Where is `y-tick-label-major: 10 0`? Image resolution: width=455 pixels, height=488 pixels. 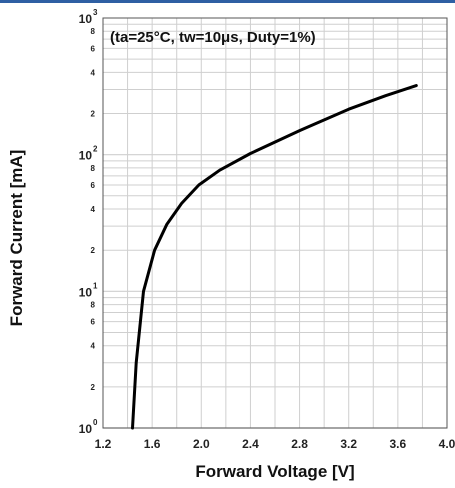
y-tick-label-major: 10 0 is located at coordinates (88, 427).